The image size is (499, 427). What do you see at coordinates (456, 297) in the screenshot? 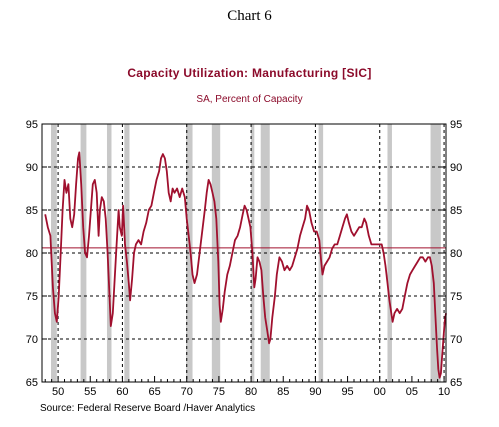
I see `y-tick-label-right-75: 75` at bounding box center [456, 297].